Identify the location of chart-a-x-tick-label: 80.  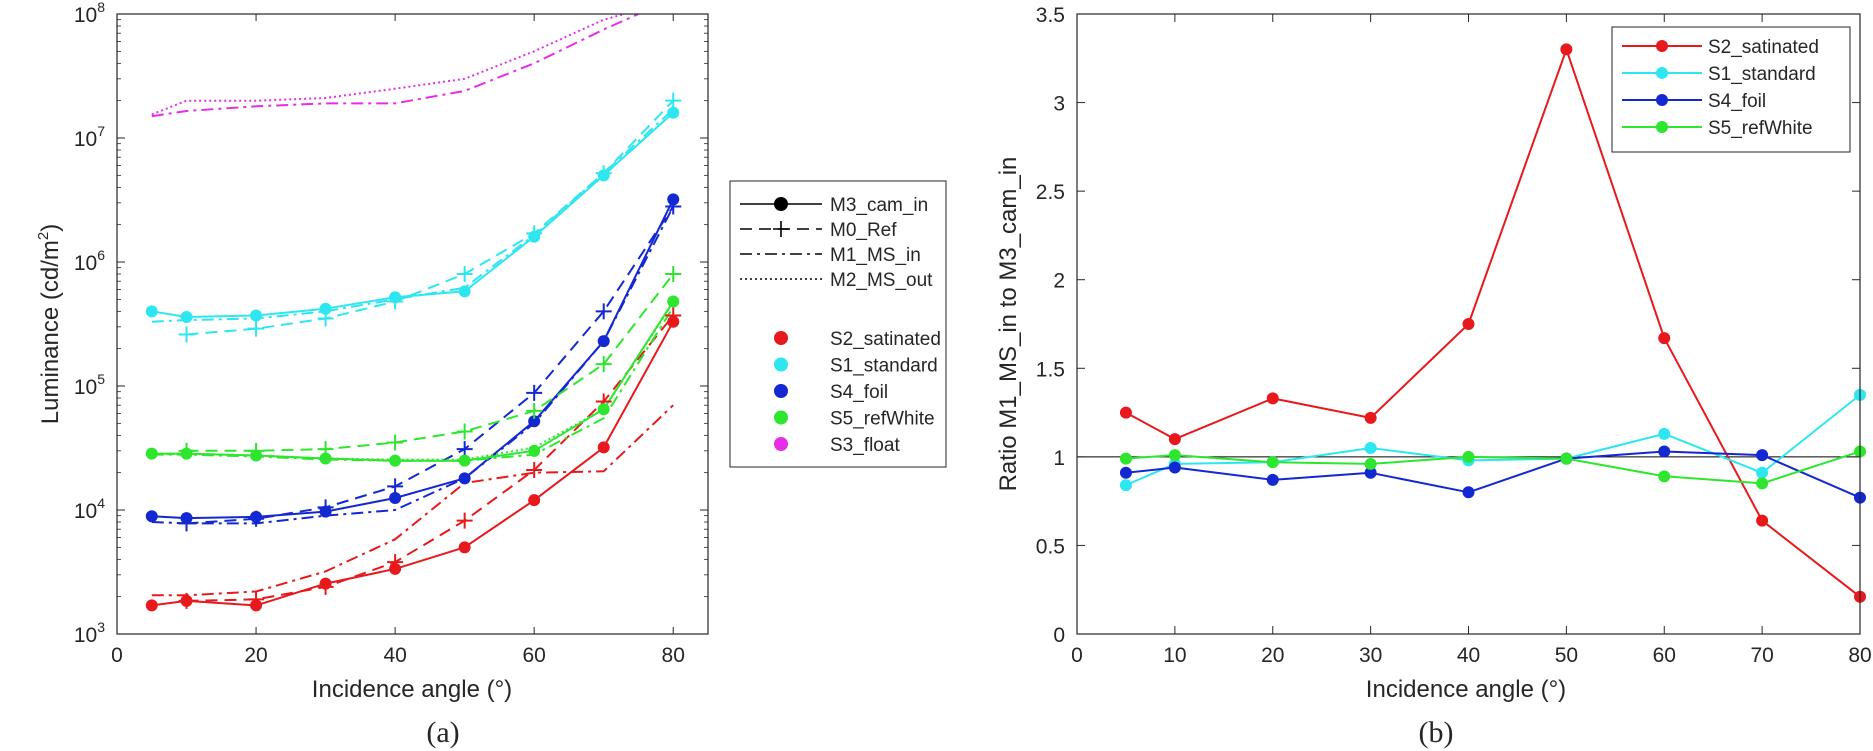
(673, 655).